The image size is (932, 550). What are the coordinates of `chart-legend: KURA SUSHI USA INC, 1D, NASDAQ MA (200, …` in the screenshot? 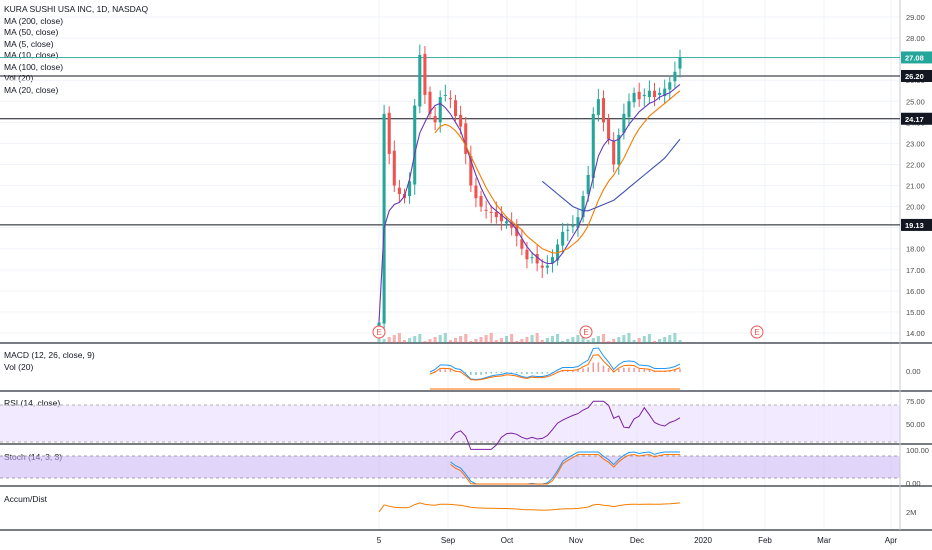 It's located at (76, 50).